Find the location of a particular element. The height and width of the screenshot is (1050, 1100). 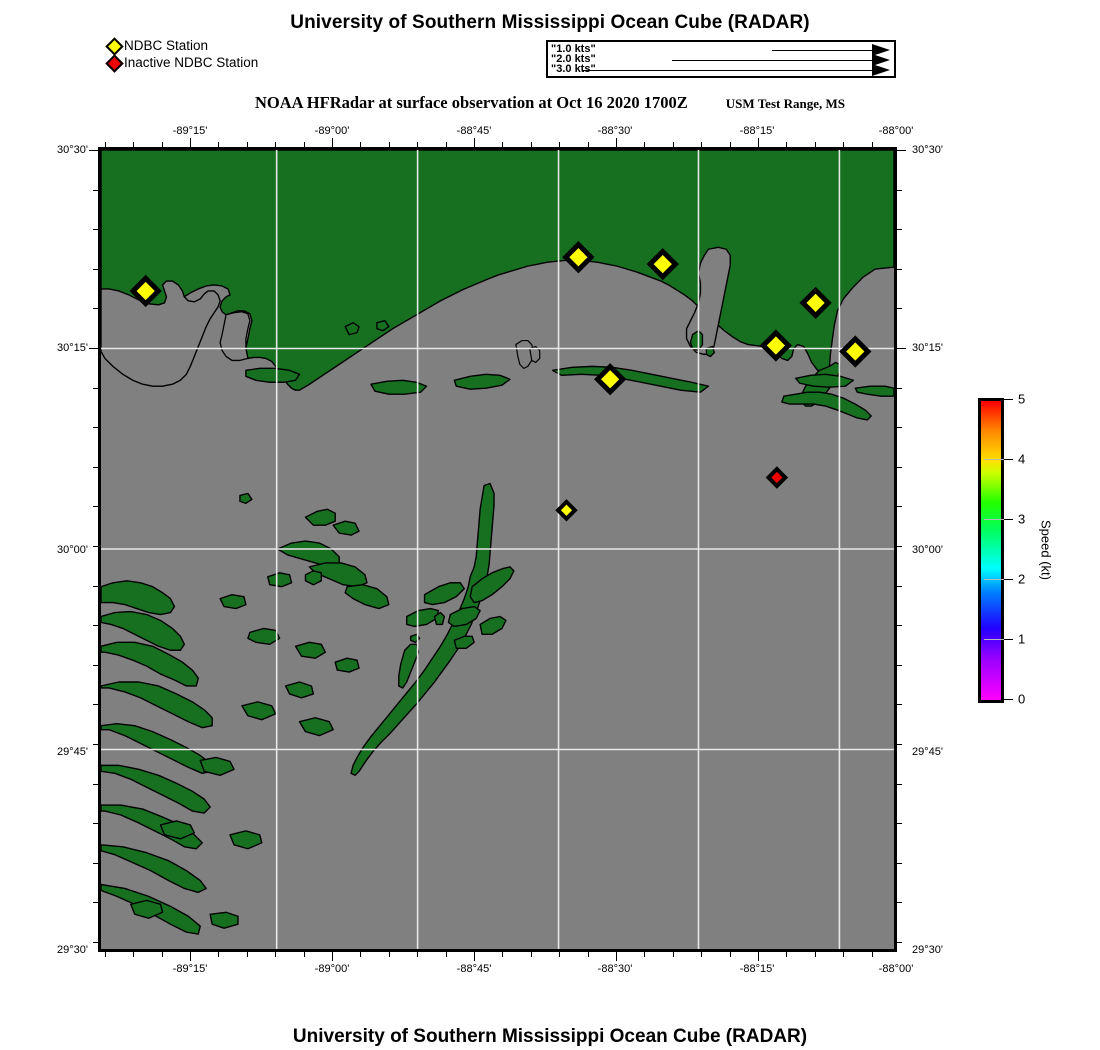

delta-marsh-main is located at coordinates (138, 598).